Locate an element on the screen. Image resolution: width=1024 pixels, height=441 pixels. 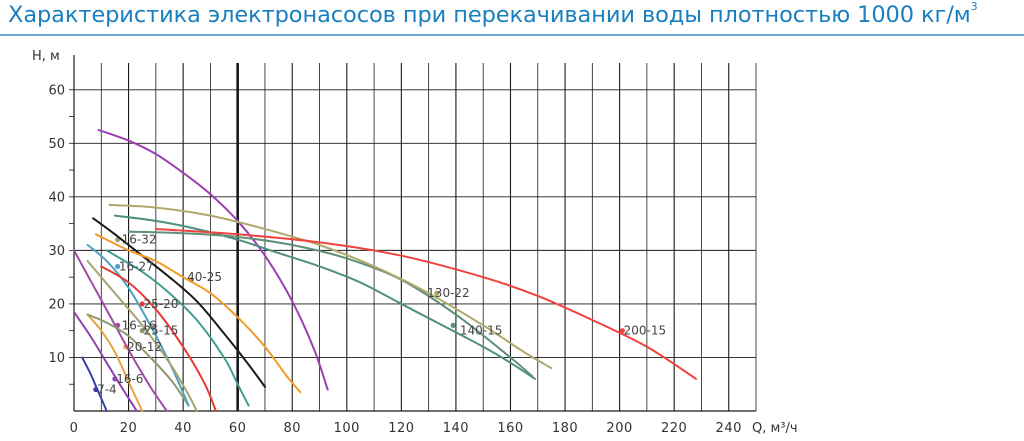
y-axis-label: H, м is located at coordinates (46, 56).